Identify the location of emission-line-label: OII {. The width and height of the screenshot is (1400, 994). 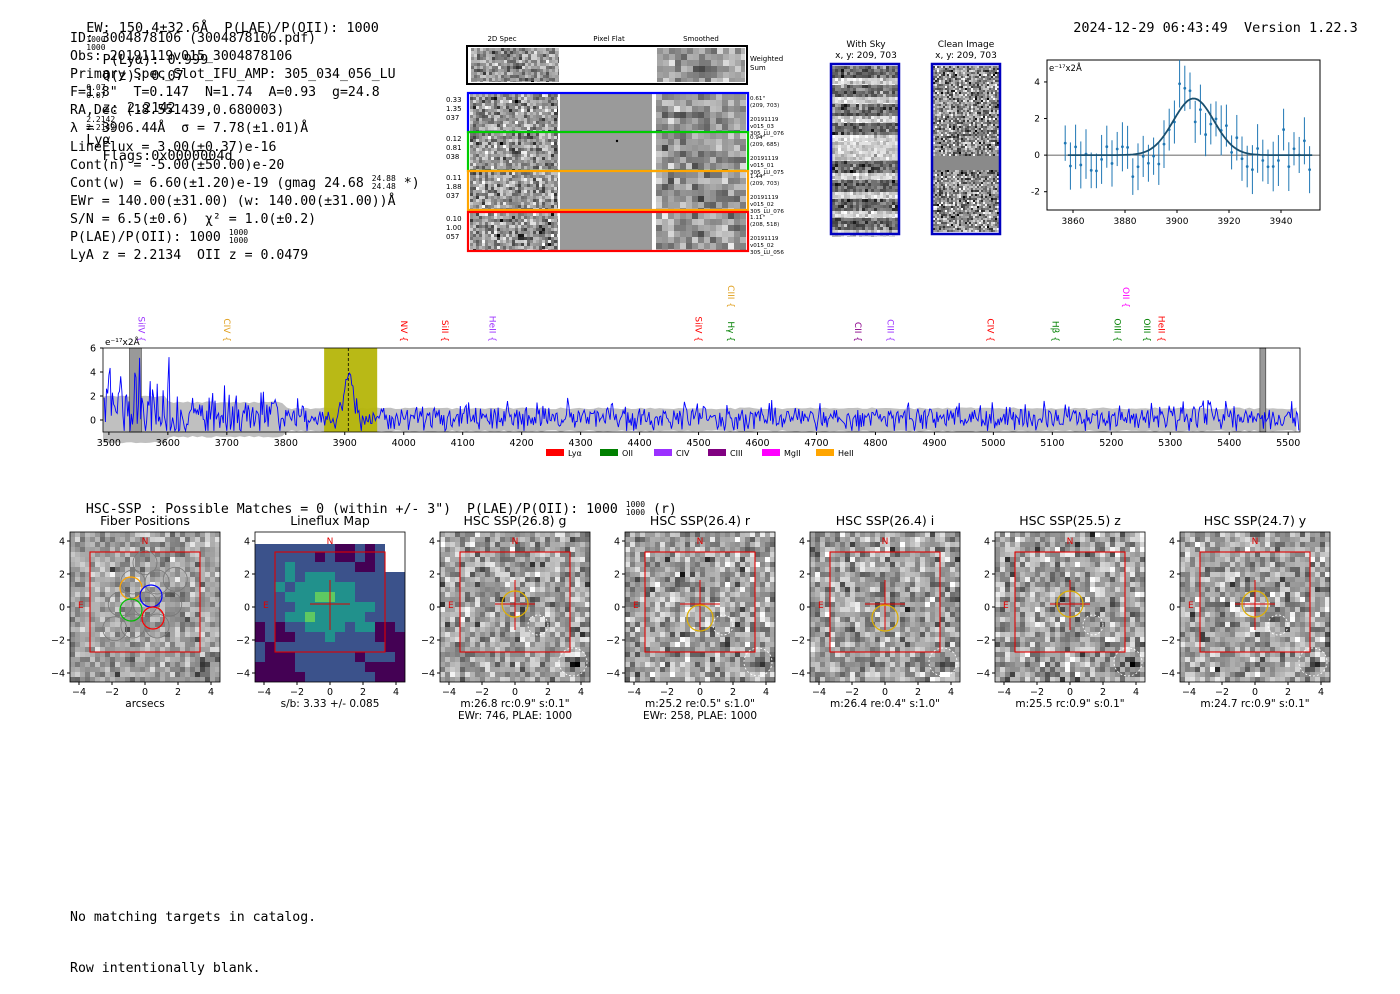
(1125, 297).